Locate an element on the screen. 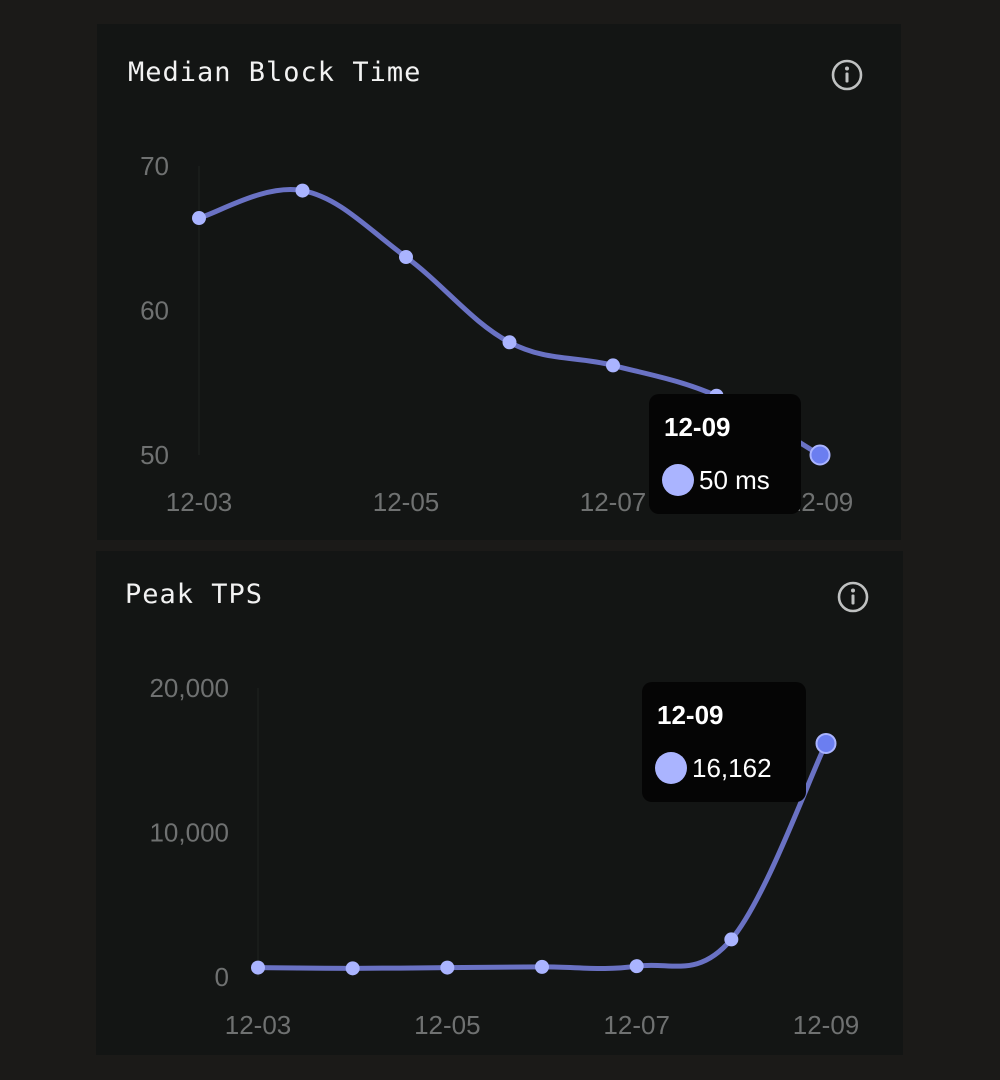  y-tick-label: 50 is located at coordinates (154, 455).